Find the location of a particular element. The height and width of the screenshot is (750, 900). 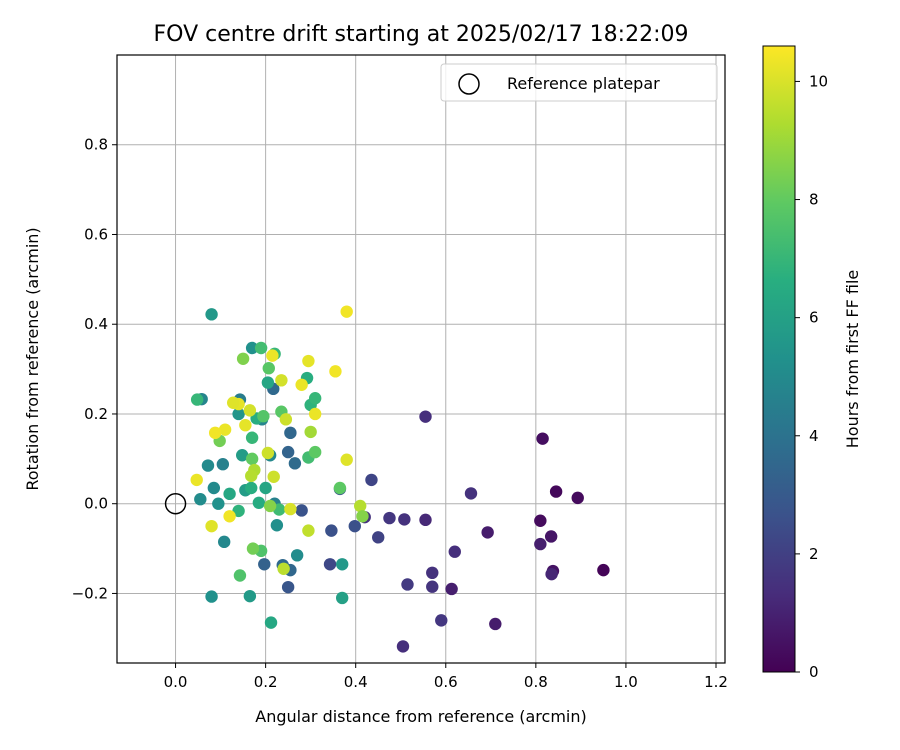

x-ticks: 0.0 0.2 0.4 0.6 0.8 1.0 1.2 is located at coordinates (446, 677).